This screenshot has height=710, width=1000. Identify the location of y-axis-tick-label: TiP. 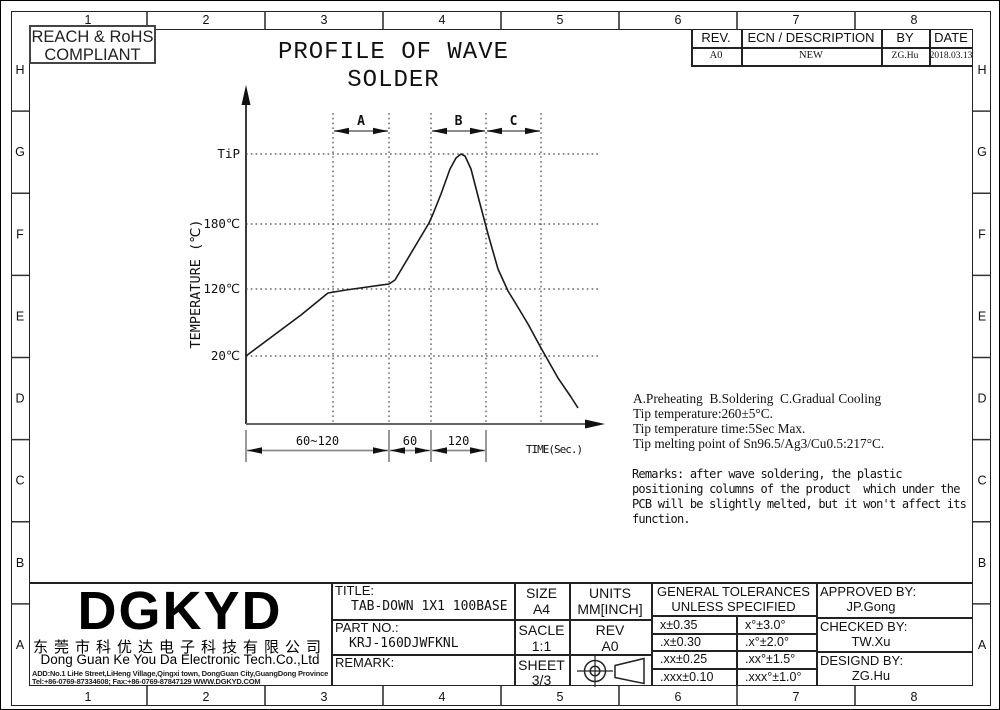
(228, 153).